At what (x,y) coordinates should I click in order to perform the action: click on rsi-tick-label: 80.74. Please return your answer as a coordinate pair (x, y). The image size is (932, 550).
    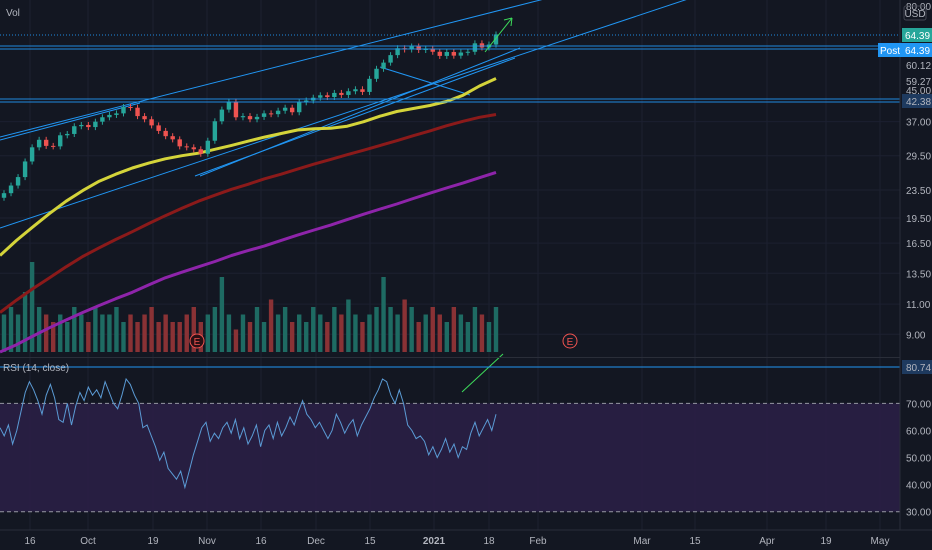
    Looking at the image, I should click on (918, 368).